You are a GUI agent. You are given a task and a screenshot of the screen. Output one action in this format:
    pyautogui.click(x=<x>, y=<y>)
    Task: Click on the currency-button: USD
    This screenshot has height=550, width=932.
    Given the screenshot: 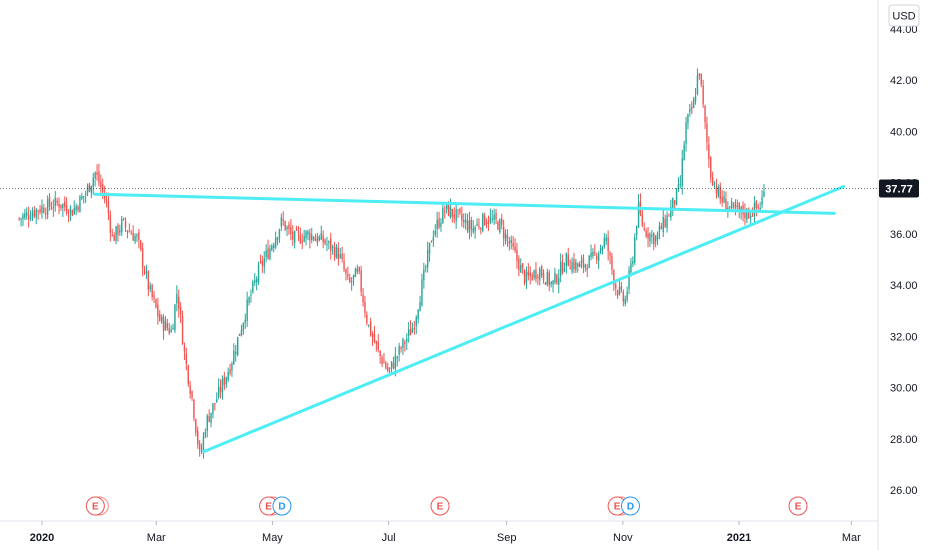 What is the action you would take?
    pyautogui.click(x=904, y=15)
    